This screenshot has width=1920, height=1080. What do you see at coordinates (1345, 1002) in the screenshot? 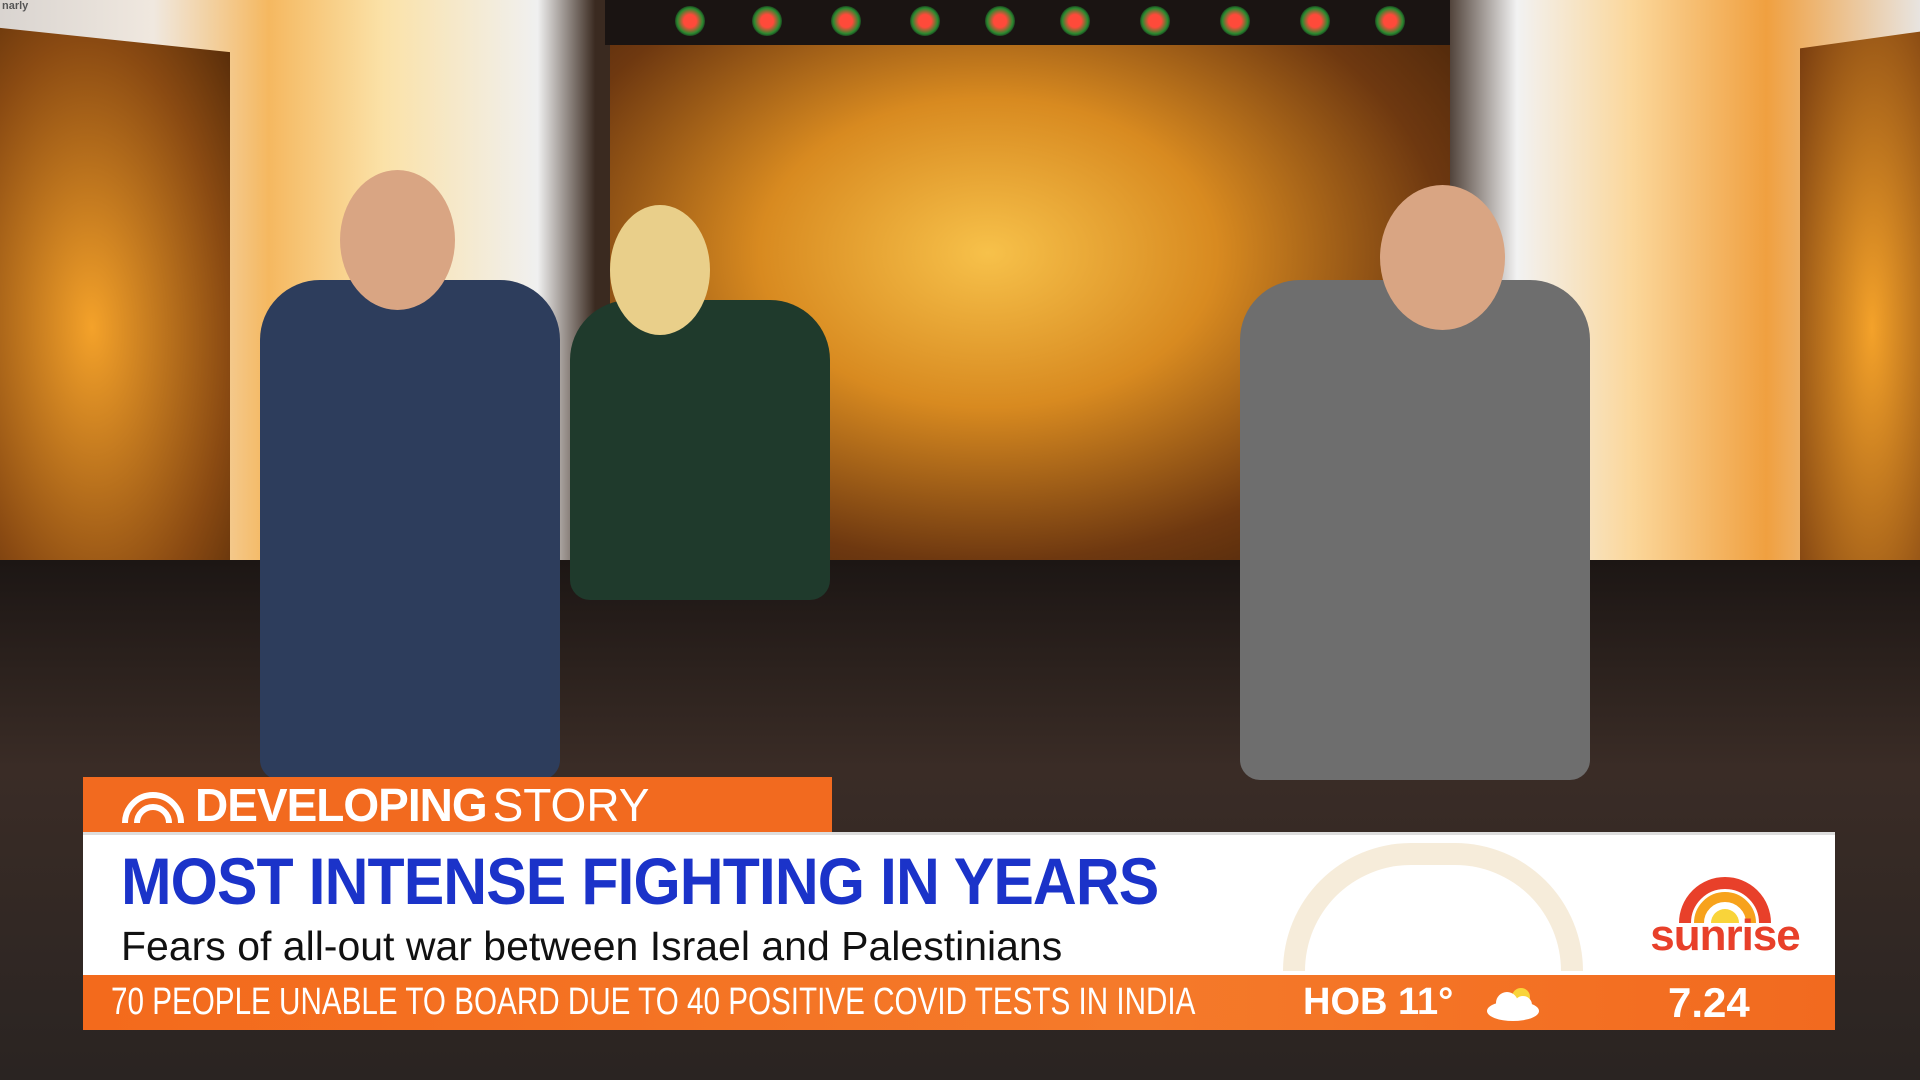
I see `weather-location: HOB` at bounding box center [1345, 1002].